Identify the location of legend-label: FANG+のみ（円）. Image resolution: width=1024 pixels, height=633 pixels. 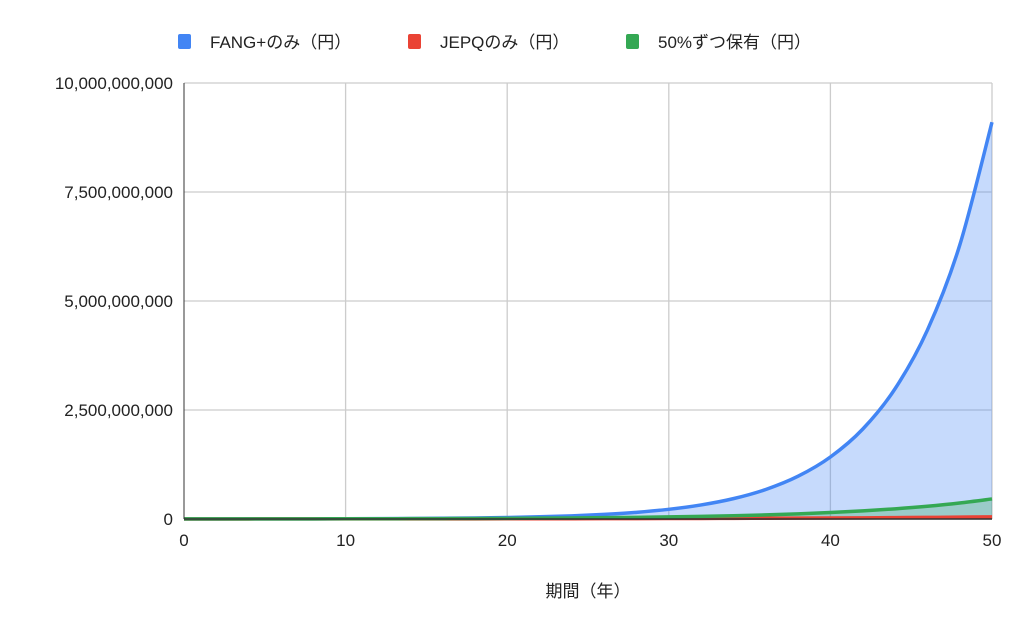
(280, 42).